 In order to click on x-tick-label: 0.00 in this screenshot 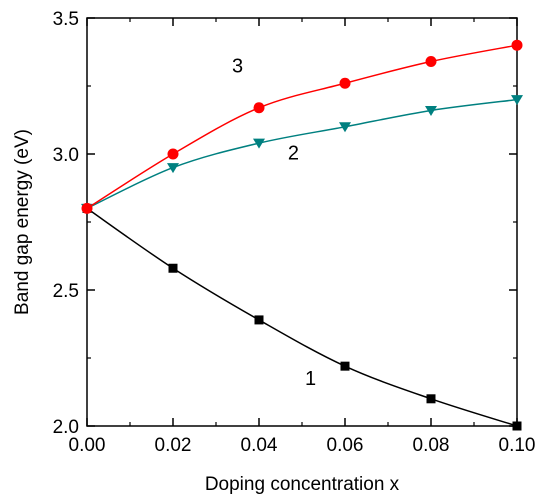, I will do `click(87, 445)`.